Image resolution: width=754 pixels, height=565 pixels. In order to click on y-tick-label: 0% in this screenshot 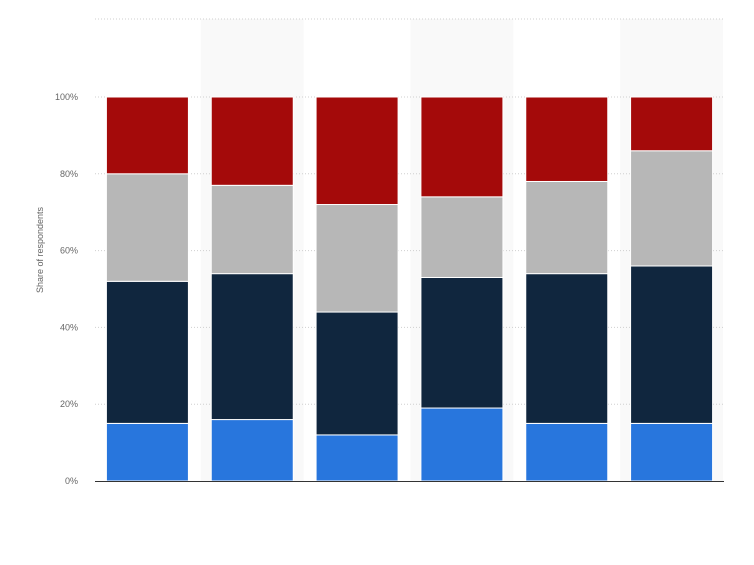, I will do `click(71, 481)`.